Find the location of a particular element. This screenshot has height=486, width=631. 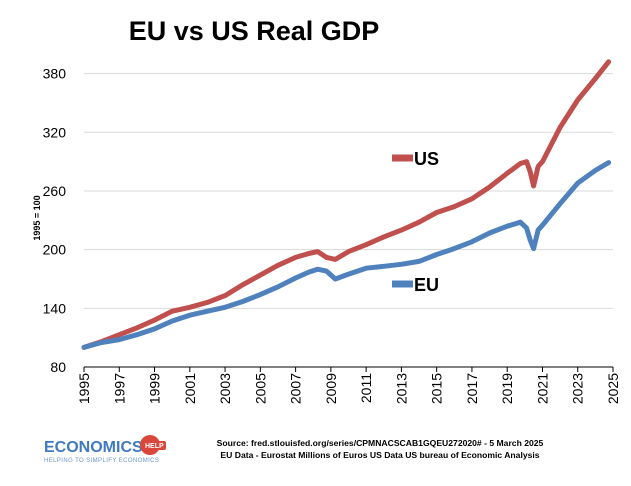

y-tick-label: 80 is located at coordinates (58, 367).